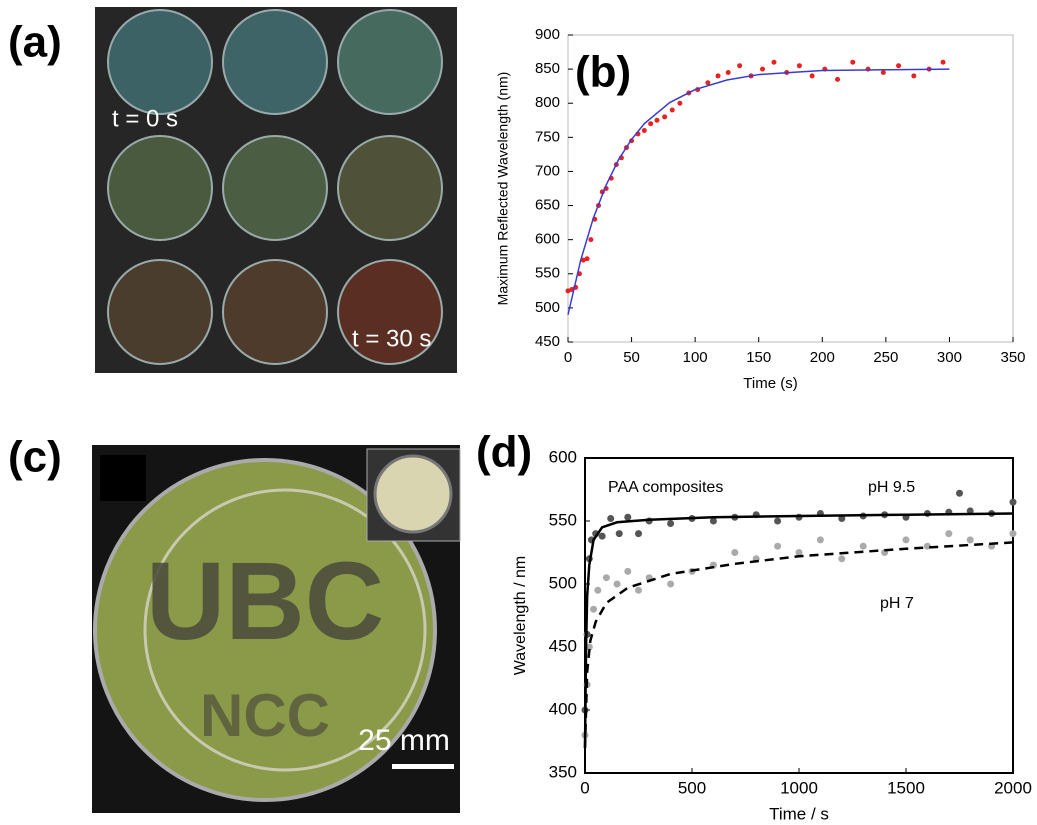  Describe the element at coordinates (891, 487) in the screenshot. I see `annotation: pH 9.5` at that location.